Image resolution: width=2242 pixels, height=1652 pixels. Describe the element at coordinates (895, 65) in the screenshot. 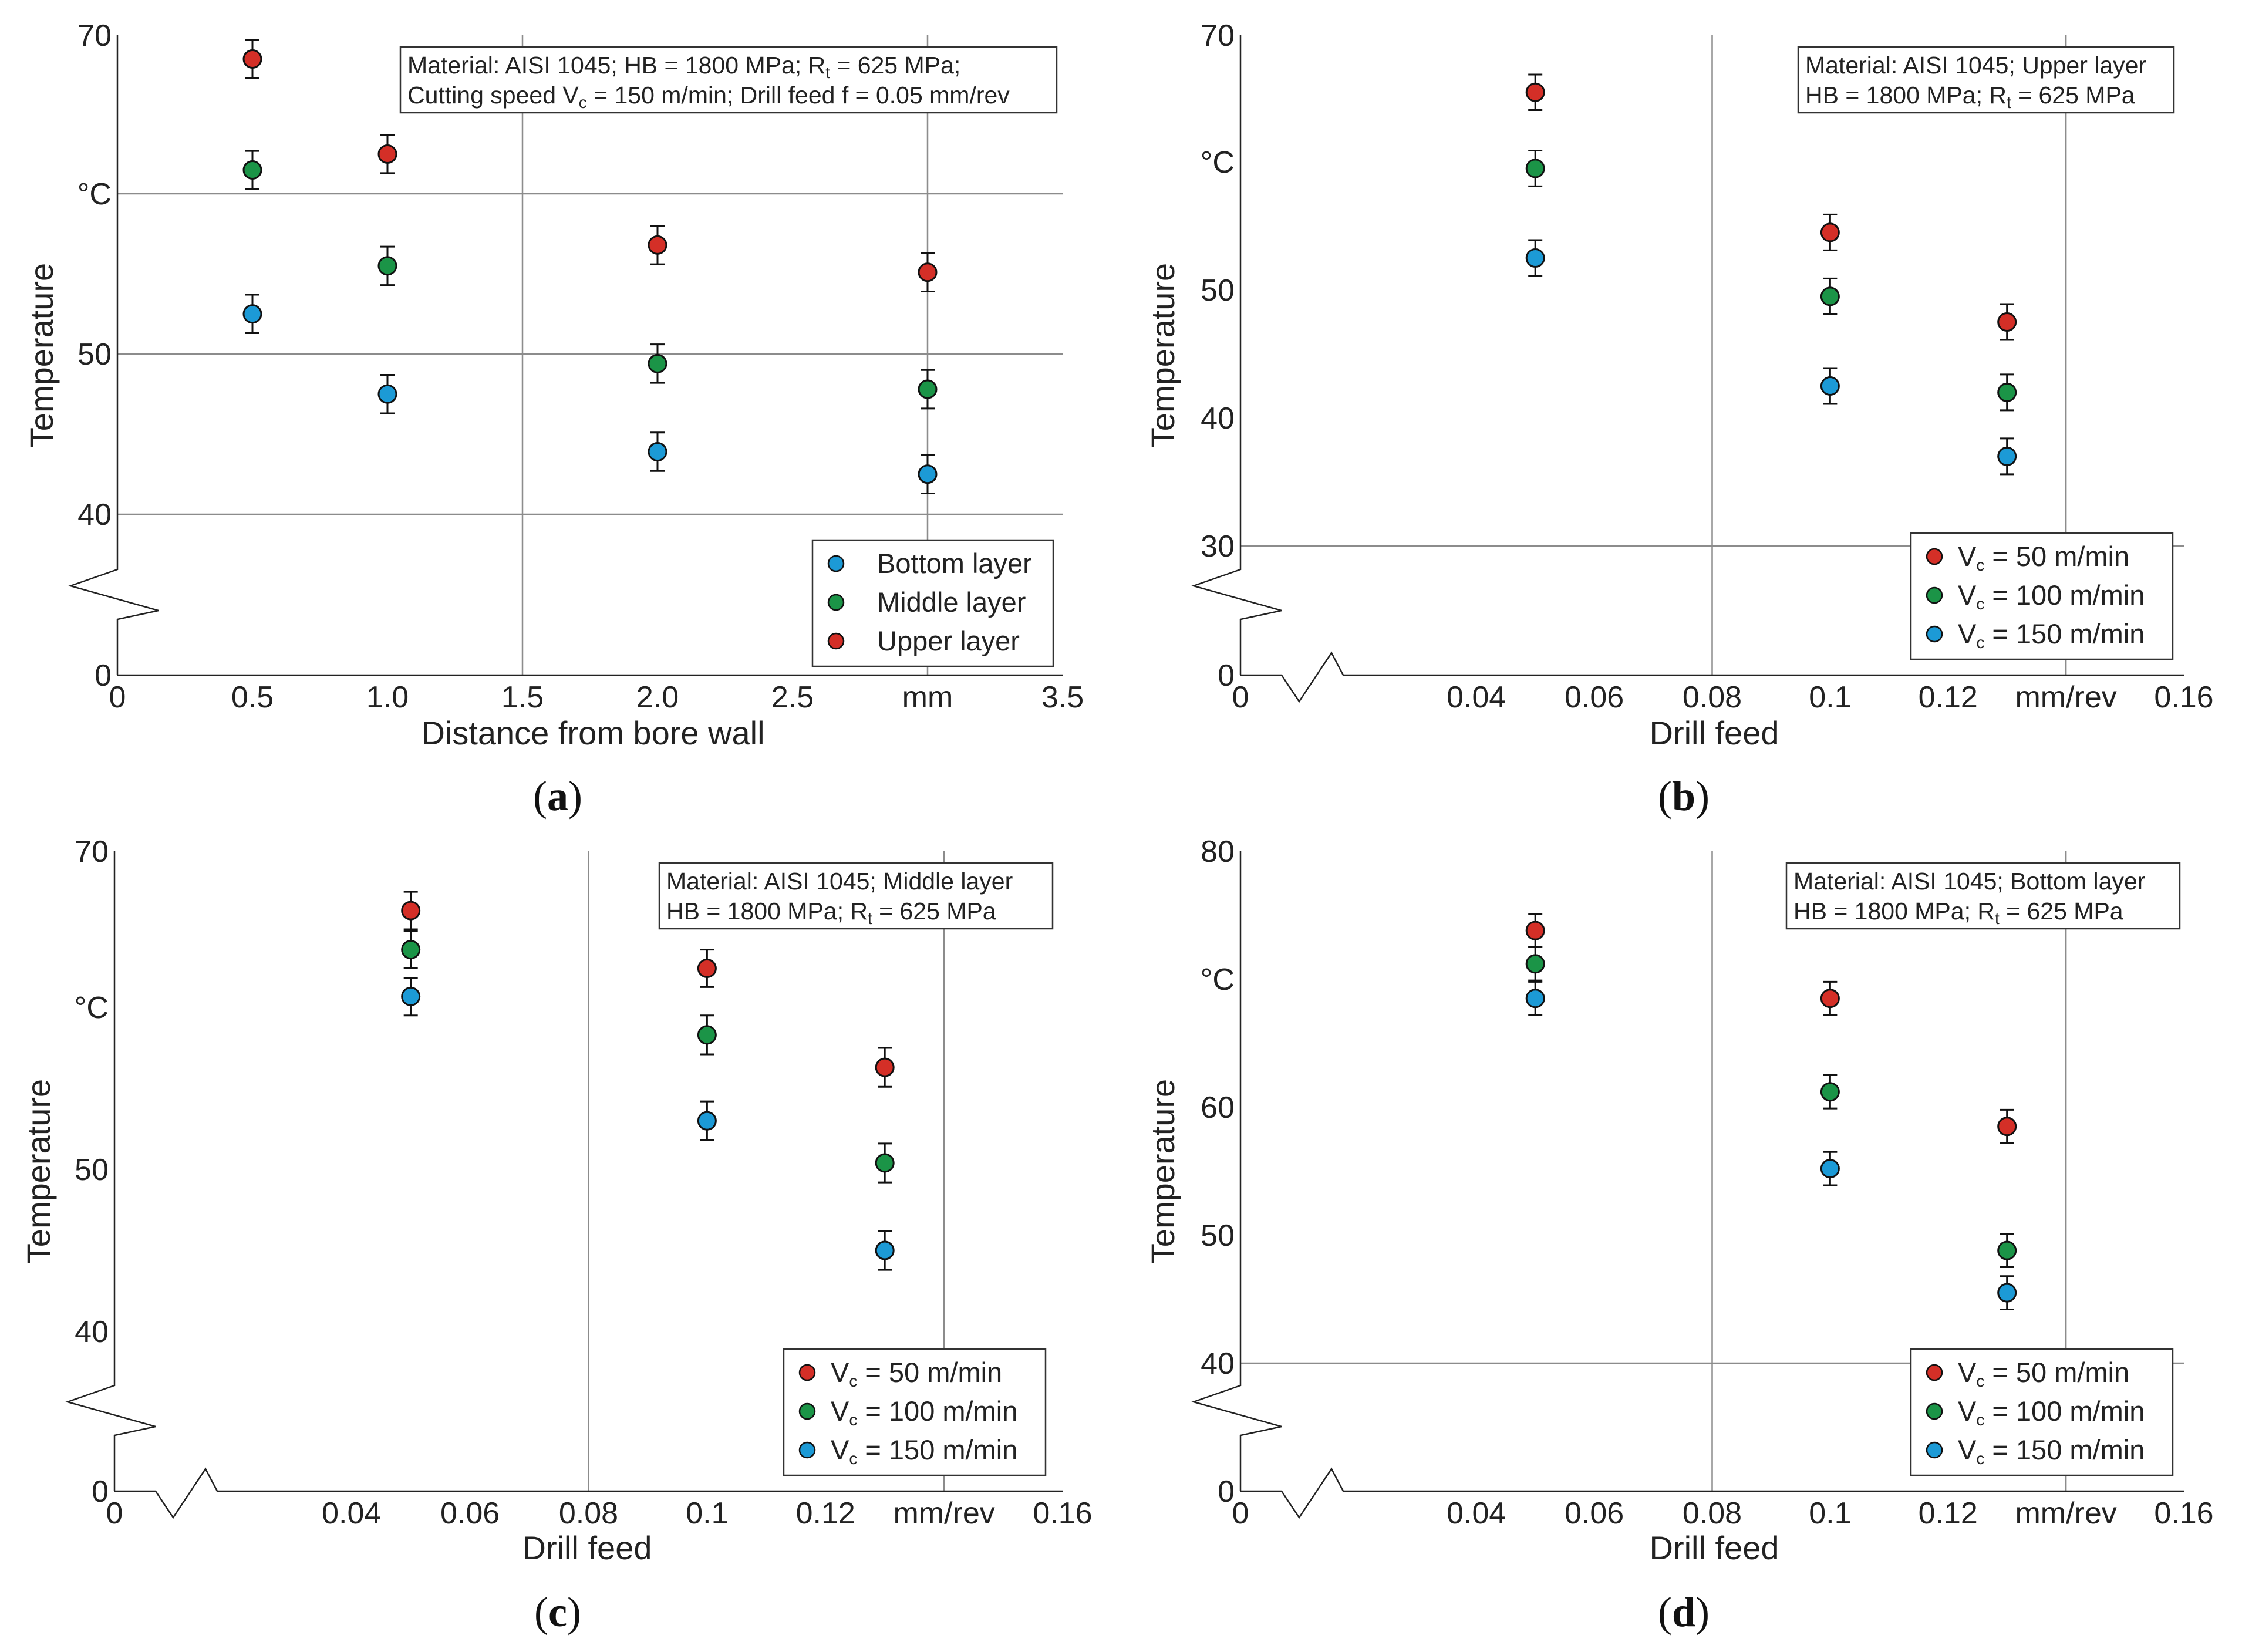

I see `annotation-text: = 625 MPa;` at that location.